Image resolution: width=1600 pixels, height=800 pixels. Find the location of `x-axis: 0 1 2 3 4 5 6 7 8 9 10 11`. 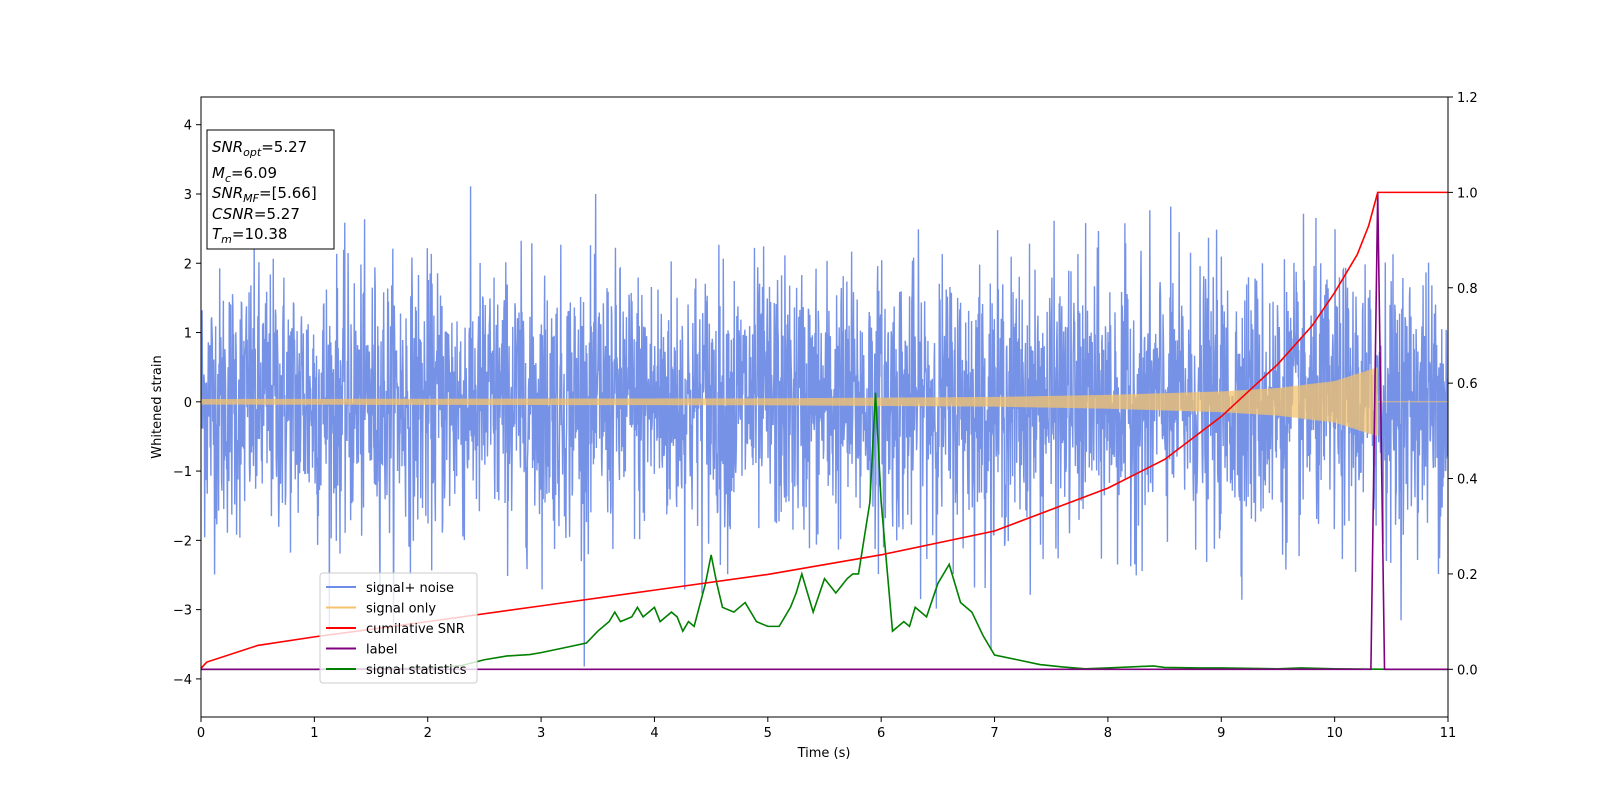

x-axis: 0 1 2 3 4 5 6 7 8 9 10 11 is located at coordinates (826, 729).